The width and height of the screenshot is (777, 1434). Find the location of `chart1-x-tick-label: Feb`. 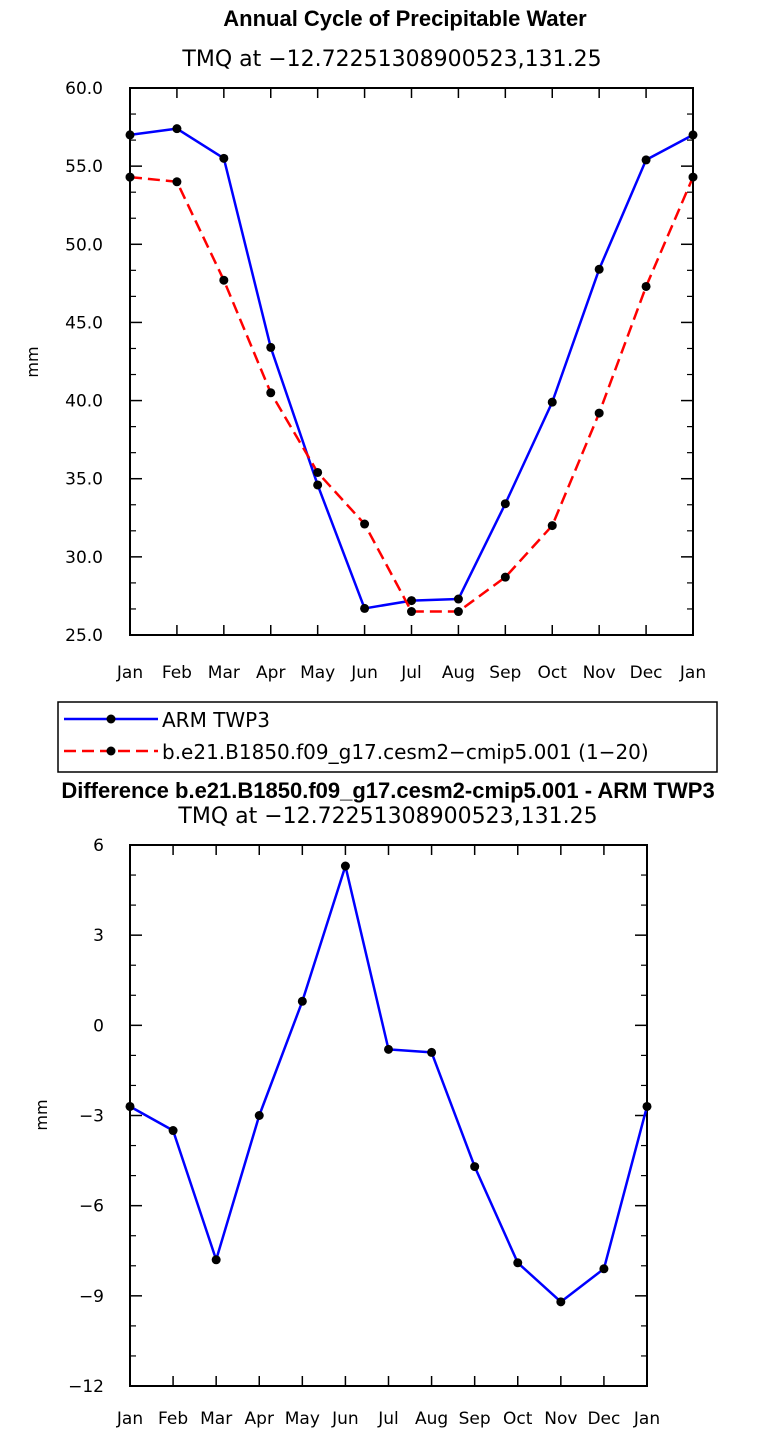

chart1-x-tick-label: Feb is located at coordinates (177, 673).